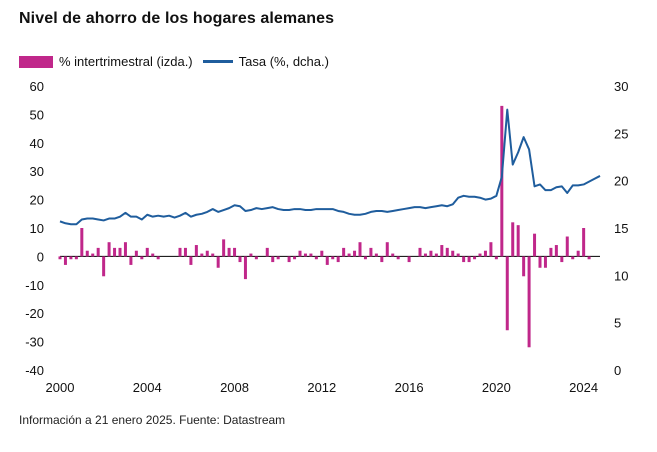 This screenshot has height=452, width=657. Describe the element at coordinates (34, 342) in the screenshot. I see `y-left-tick-label: -30` at that location.